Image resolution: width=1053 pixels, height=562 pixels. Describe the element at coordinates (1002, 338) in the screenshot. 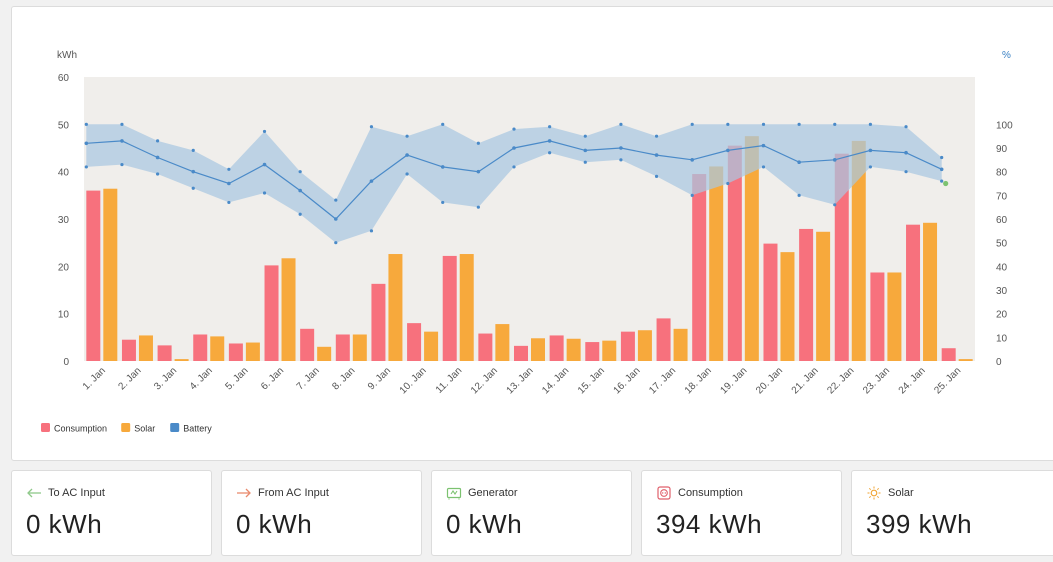

I see `right-axis-tick: 10` at that location.